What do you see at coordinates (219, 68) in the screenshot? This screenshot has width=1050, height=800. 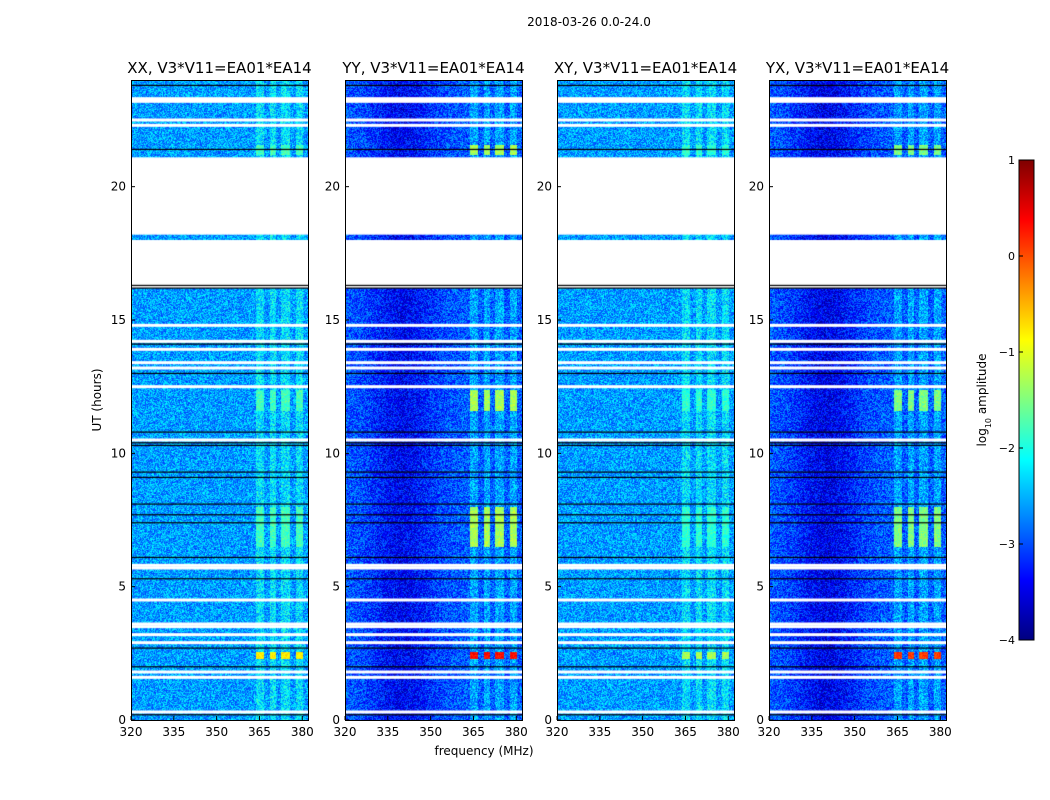 I see `panel-title: XX, V3*V11=EA01*EA14` at bounding box center [219, 68].